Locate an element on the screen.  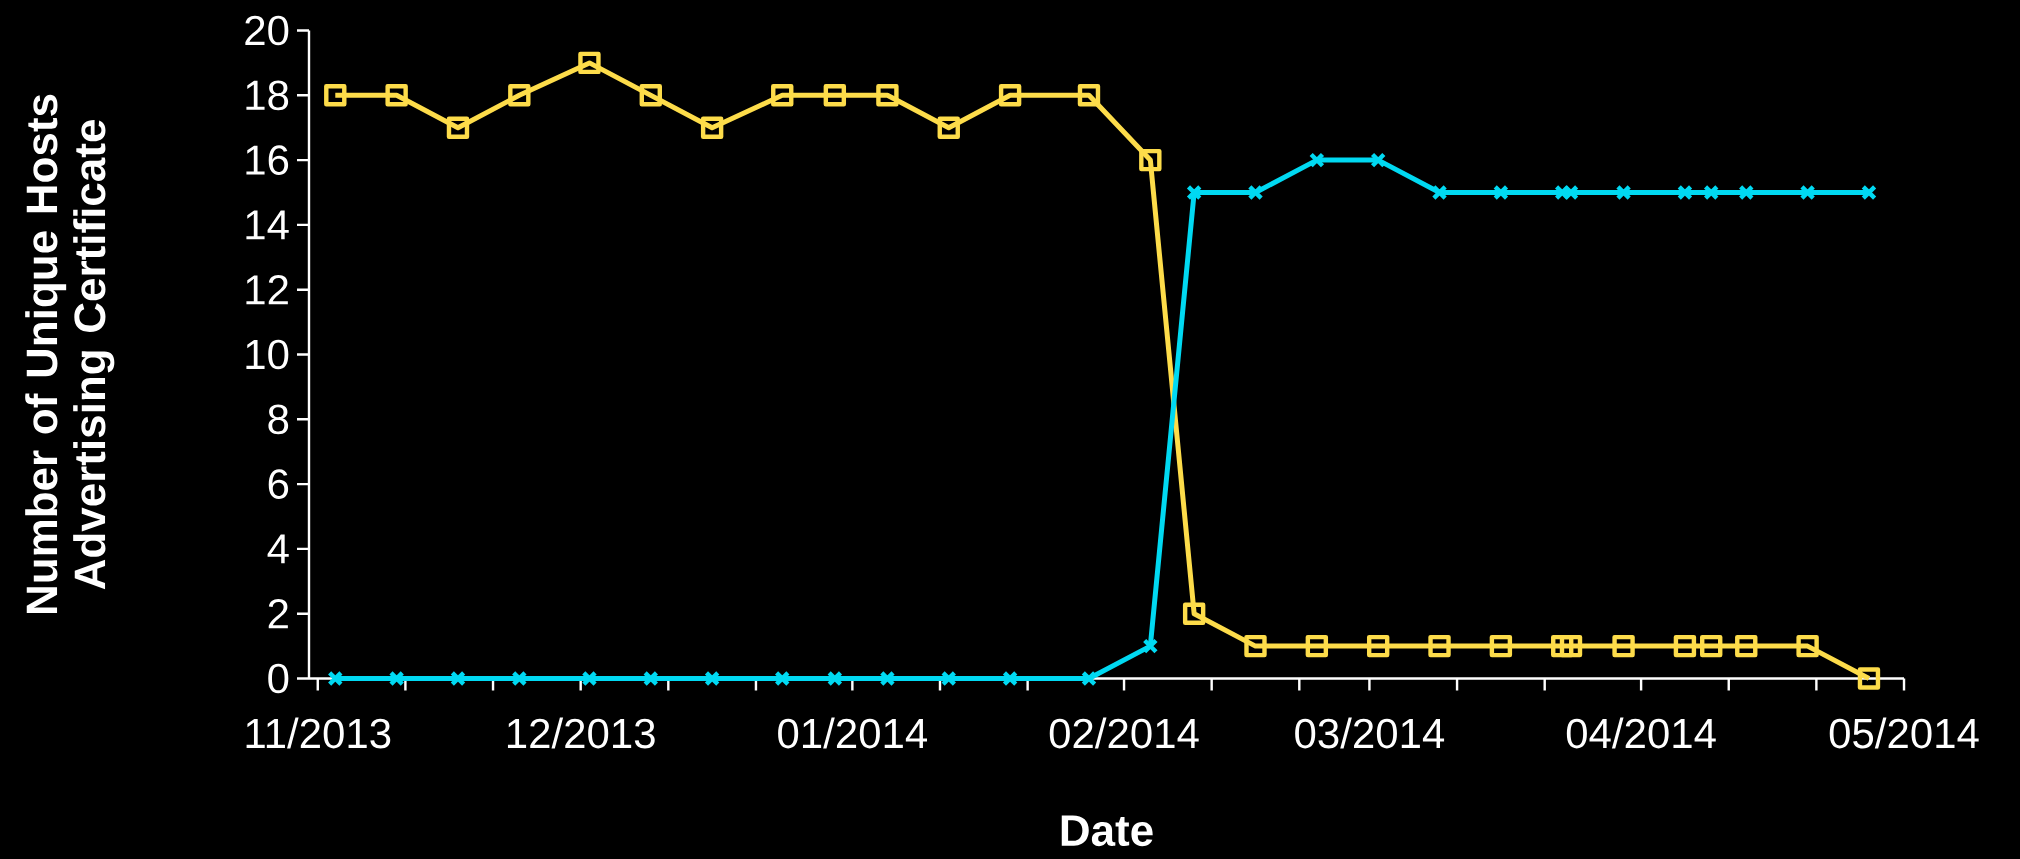
y-tick-label: 0 is located at coordinates (278, 678).